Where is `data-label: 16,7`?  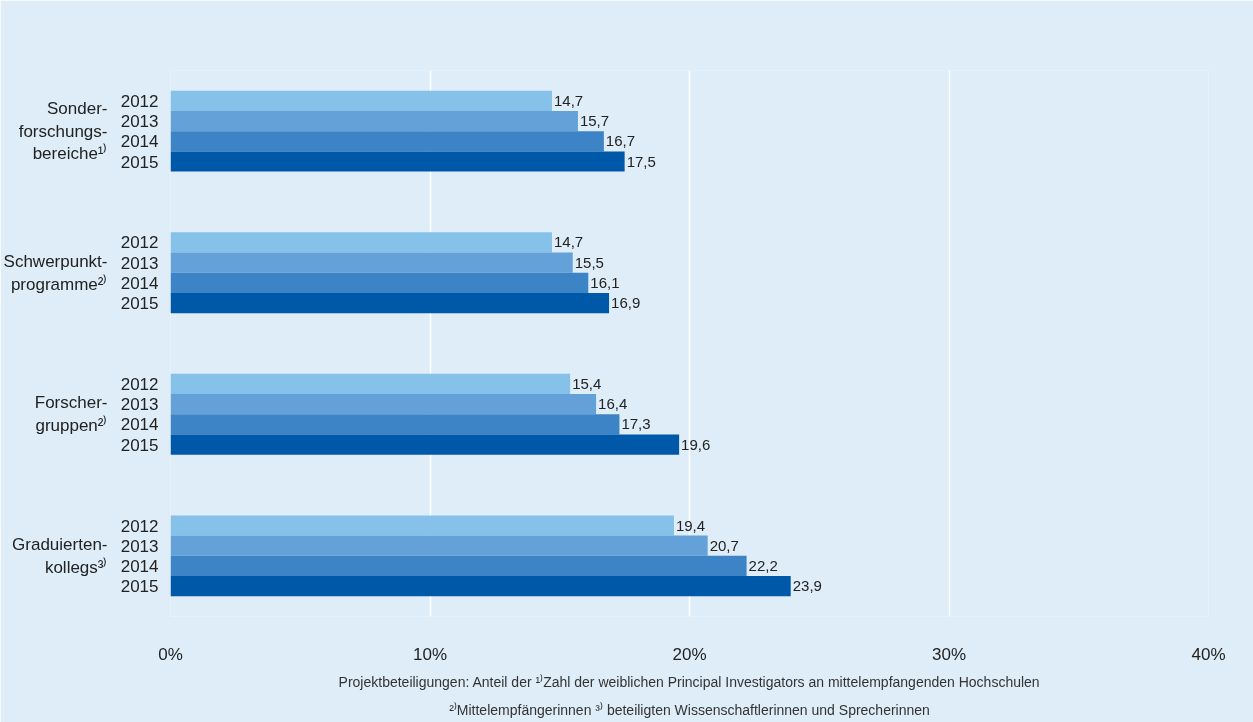
data-label: 16,7 is located at coordinates (620, 141).